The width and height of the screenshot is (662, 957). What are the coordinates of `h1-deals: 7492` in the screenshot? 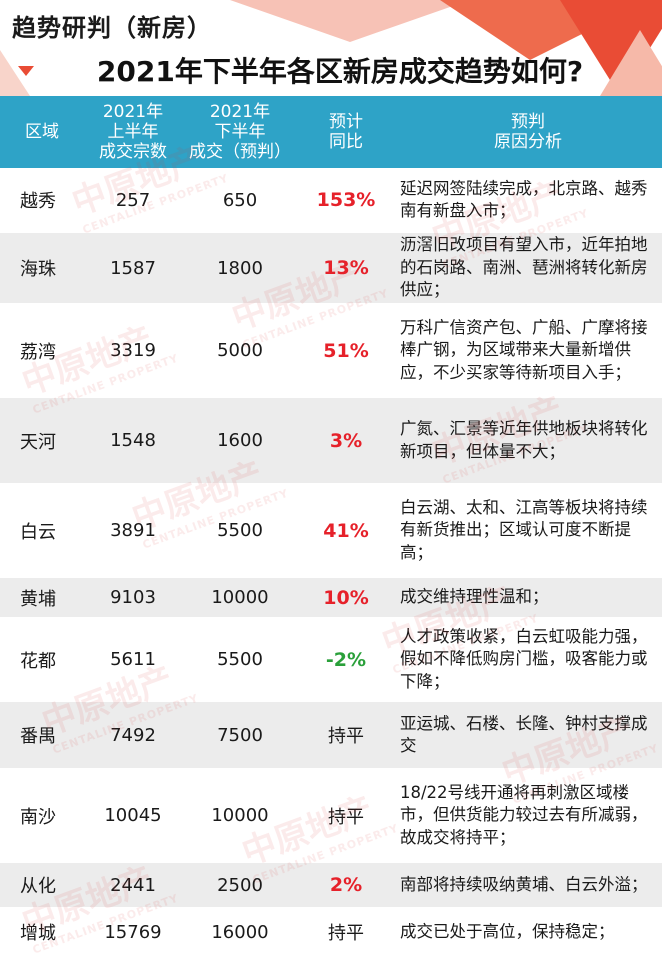 It's located at (133, 735).